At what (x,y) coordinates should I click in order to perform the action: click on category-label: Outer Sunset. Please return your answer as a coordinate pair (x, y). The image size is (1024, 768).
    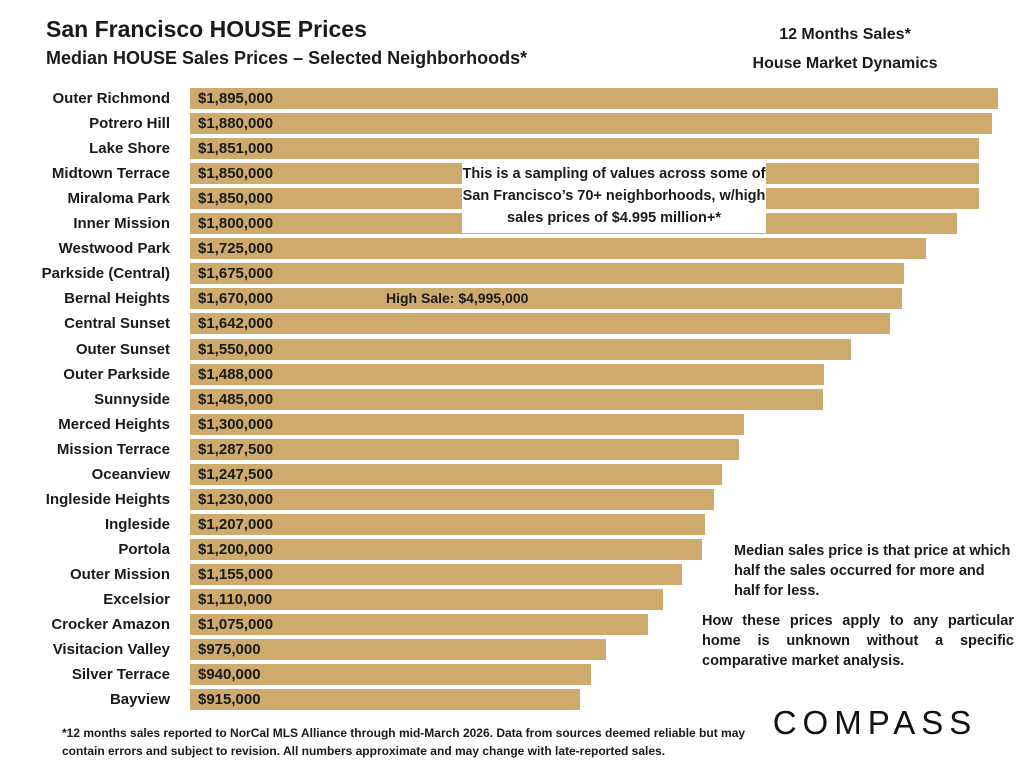
    Looking at the image, I should click on (122, 349).